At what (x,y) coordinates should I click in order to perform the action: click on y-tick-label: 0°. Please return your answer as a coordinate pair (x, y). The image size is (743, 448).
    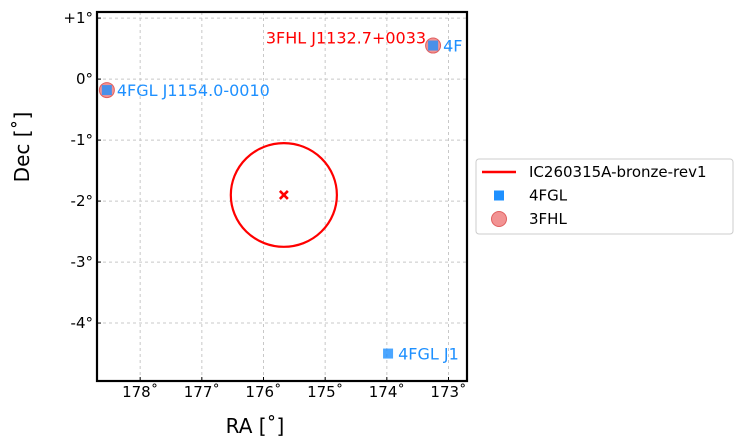
    Looking at the image, I should click on (84, 79).